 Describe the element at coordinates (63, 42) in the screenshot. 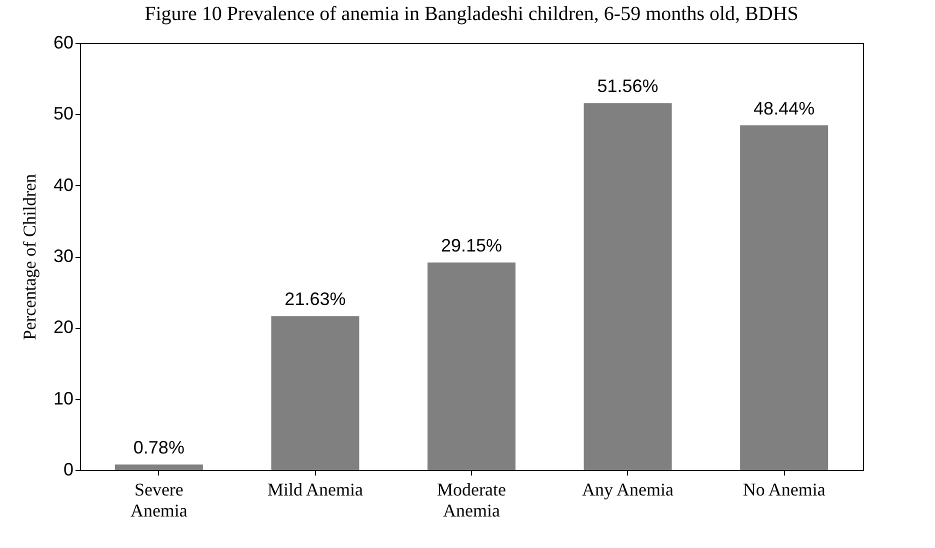

I see `y-tick-label: 60` at that location.